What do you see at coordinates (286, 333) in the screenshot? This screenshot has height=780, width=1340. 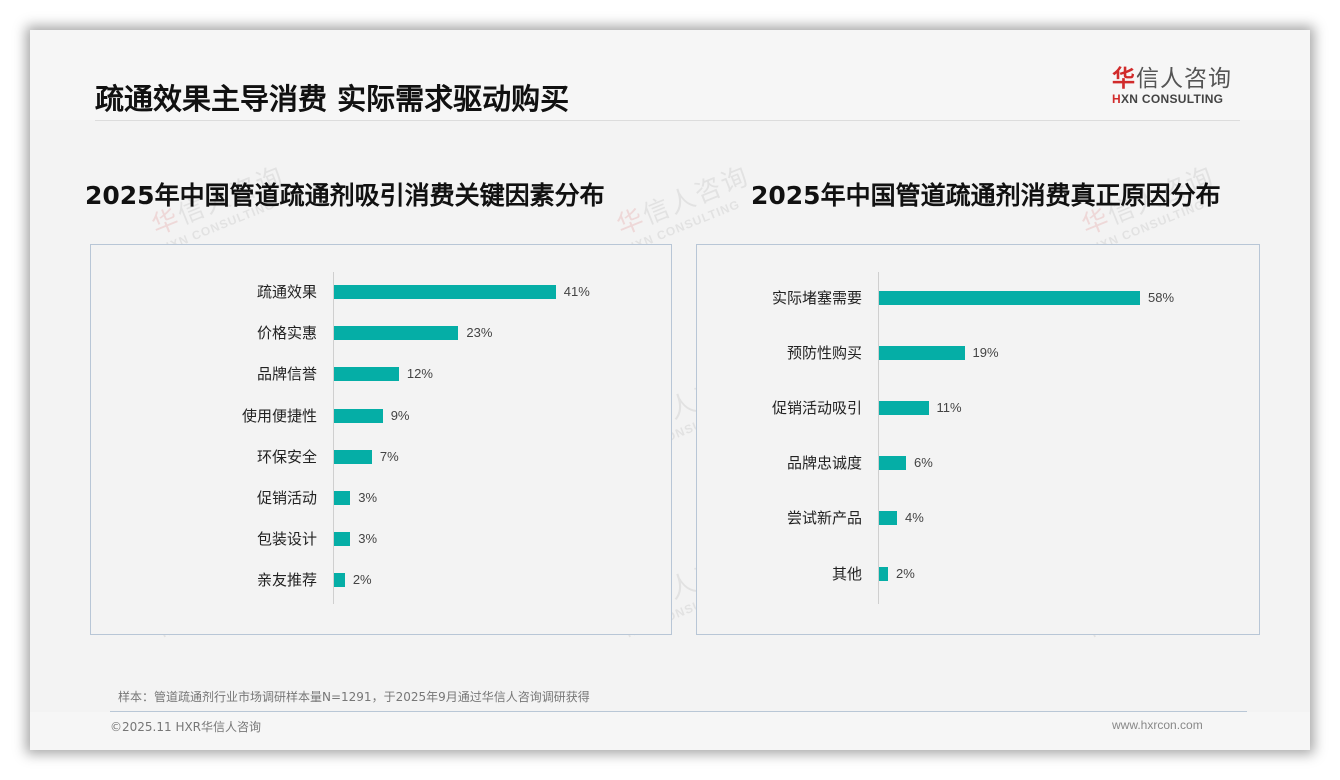 I see `category-label: 价格实惠` at bounding box center [286, 333].